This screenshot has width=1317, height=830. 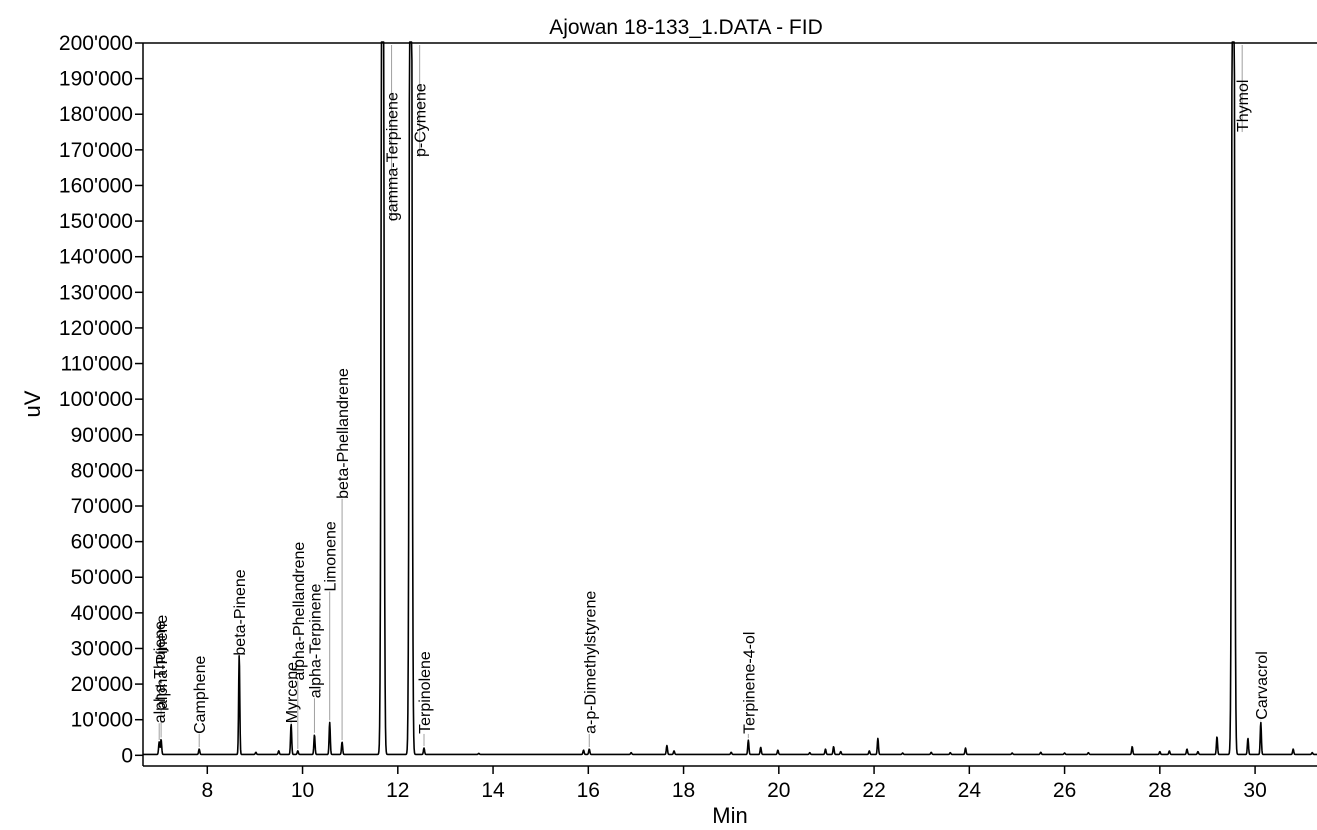 I want to click on peak-label: a-p-Dimethylstyrene, so click(x=590, y=662).